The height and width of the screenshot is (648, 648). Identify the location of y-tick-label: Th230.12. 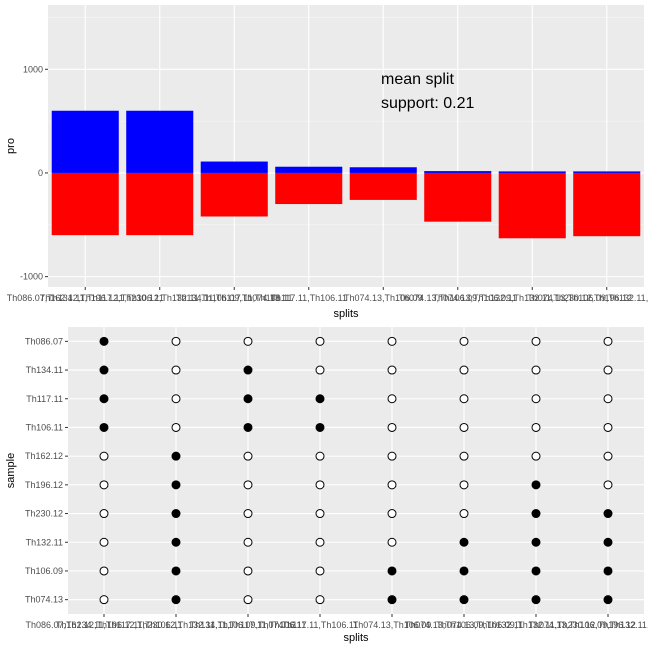
(44, 514).